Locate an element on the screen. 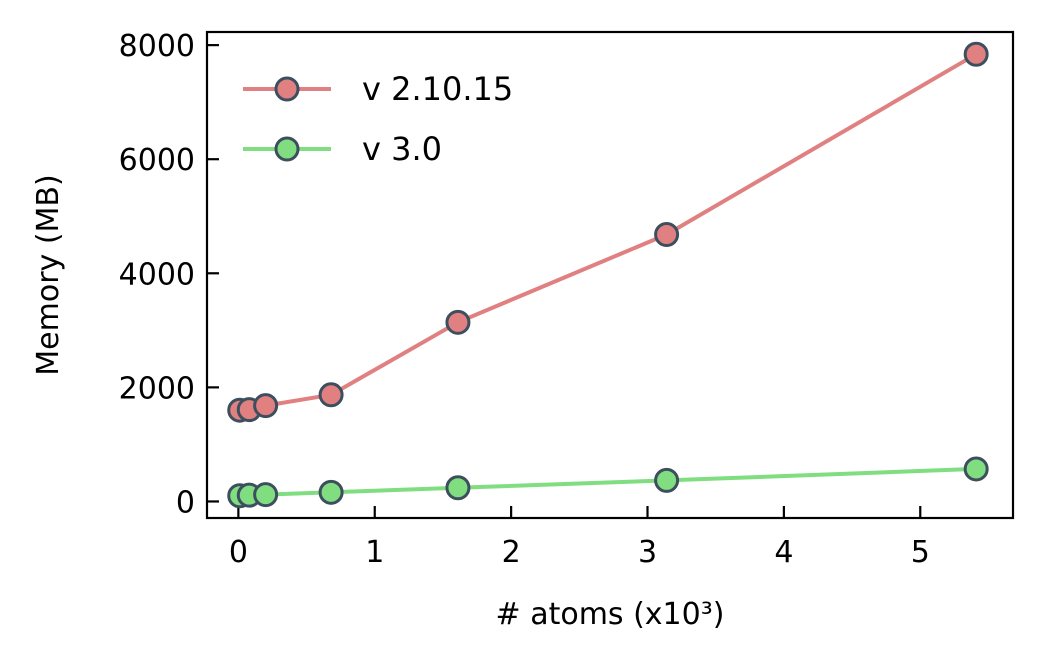  y-tick-label: 2000 is located at coordinates (157, 388).